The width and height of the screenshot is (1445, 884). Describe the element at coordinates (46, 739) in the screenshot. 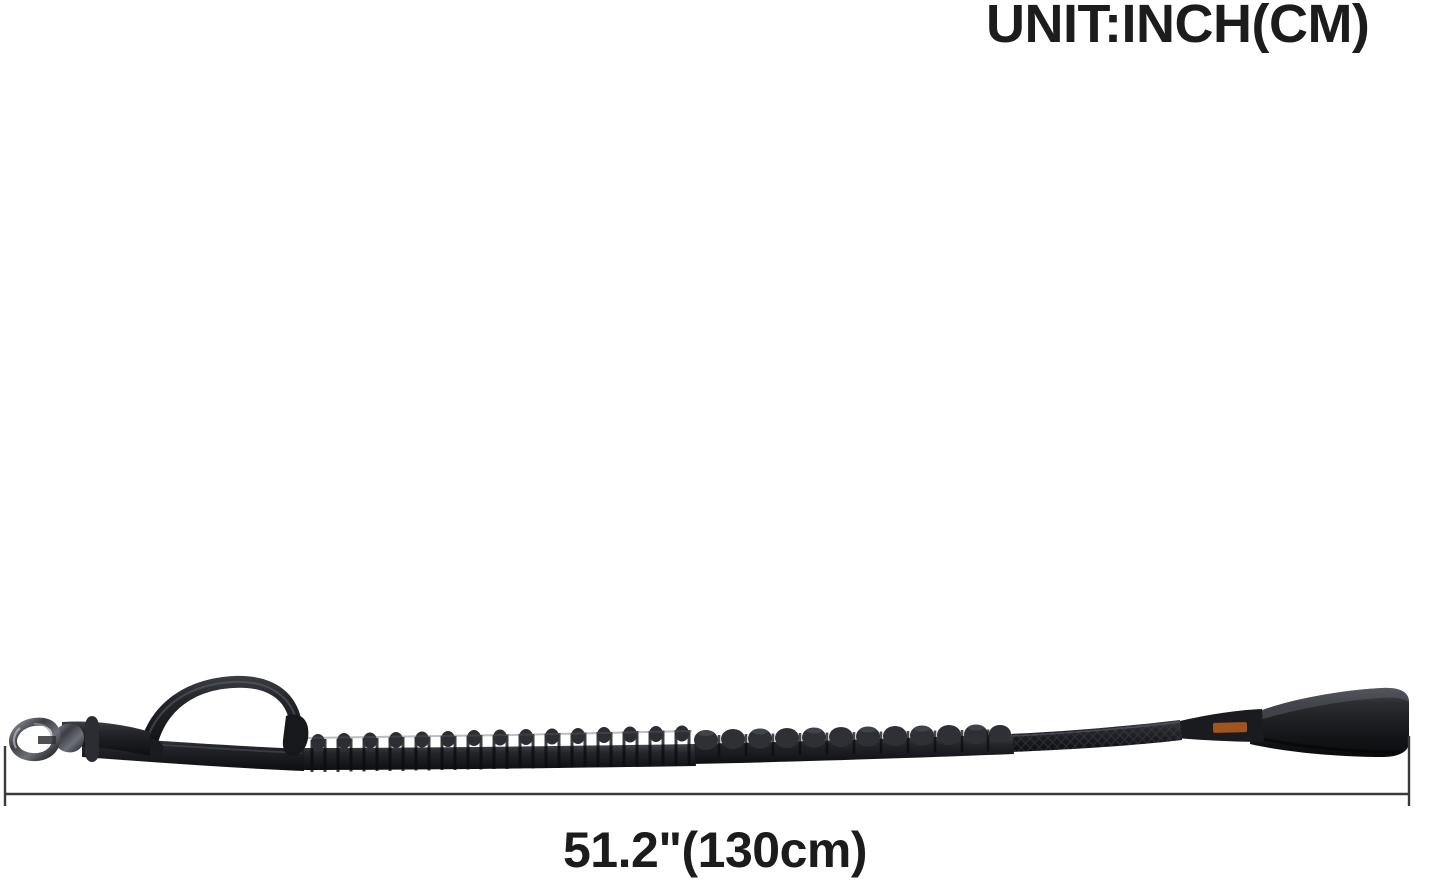

I see `swivel-snap-hook` at that location.